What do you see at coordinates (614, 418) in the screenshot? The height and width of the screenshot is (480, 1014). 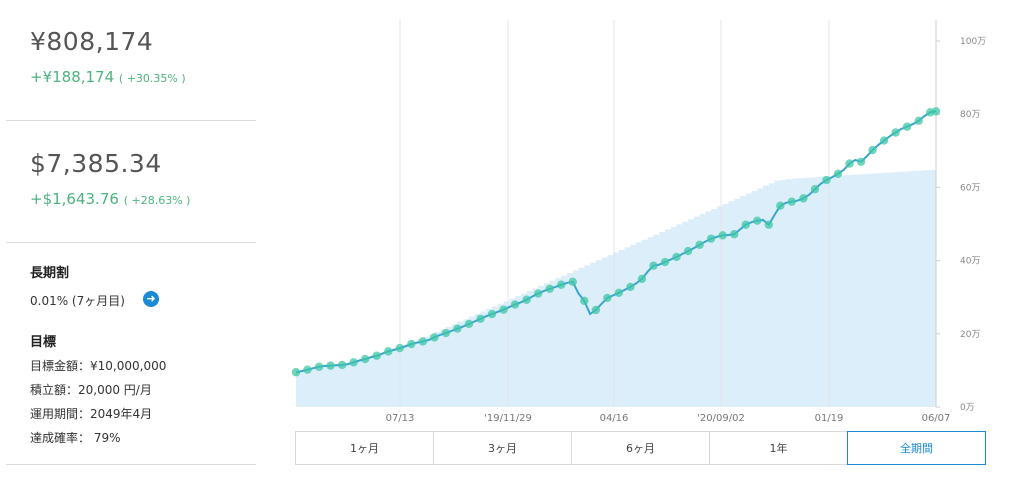 I see `x-tick-label: 04/16` at bounding box center [614, 418].